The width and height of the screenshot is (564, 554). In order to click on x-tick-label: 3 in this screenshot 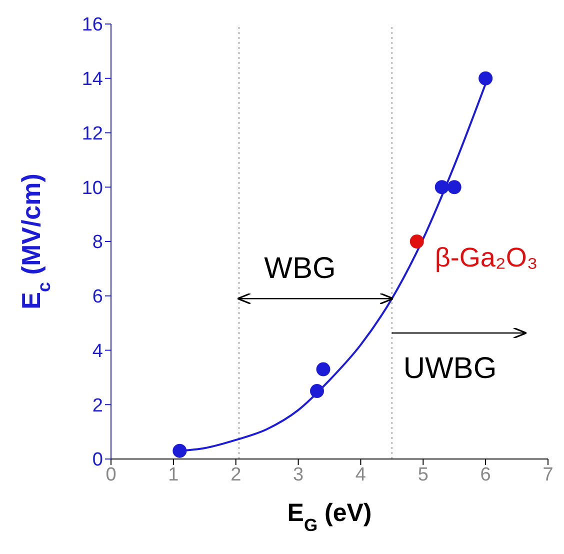, I will do `click(298, 475)`.